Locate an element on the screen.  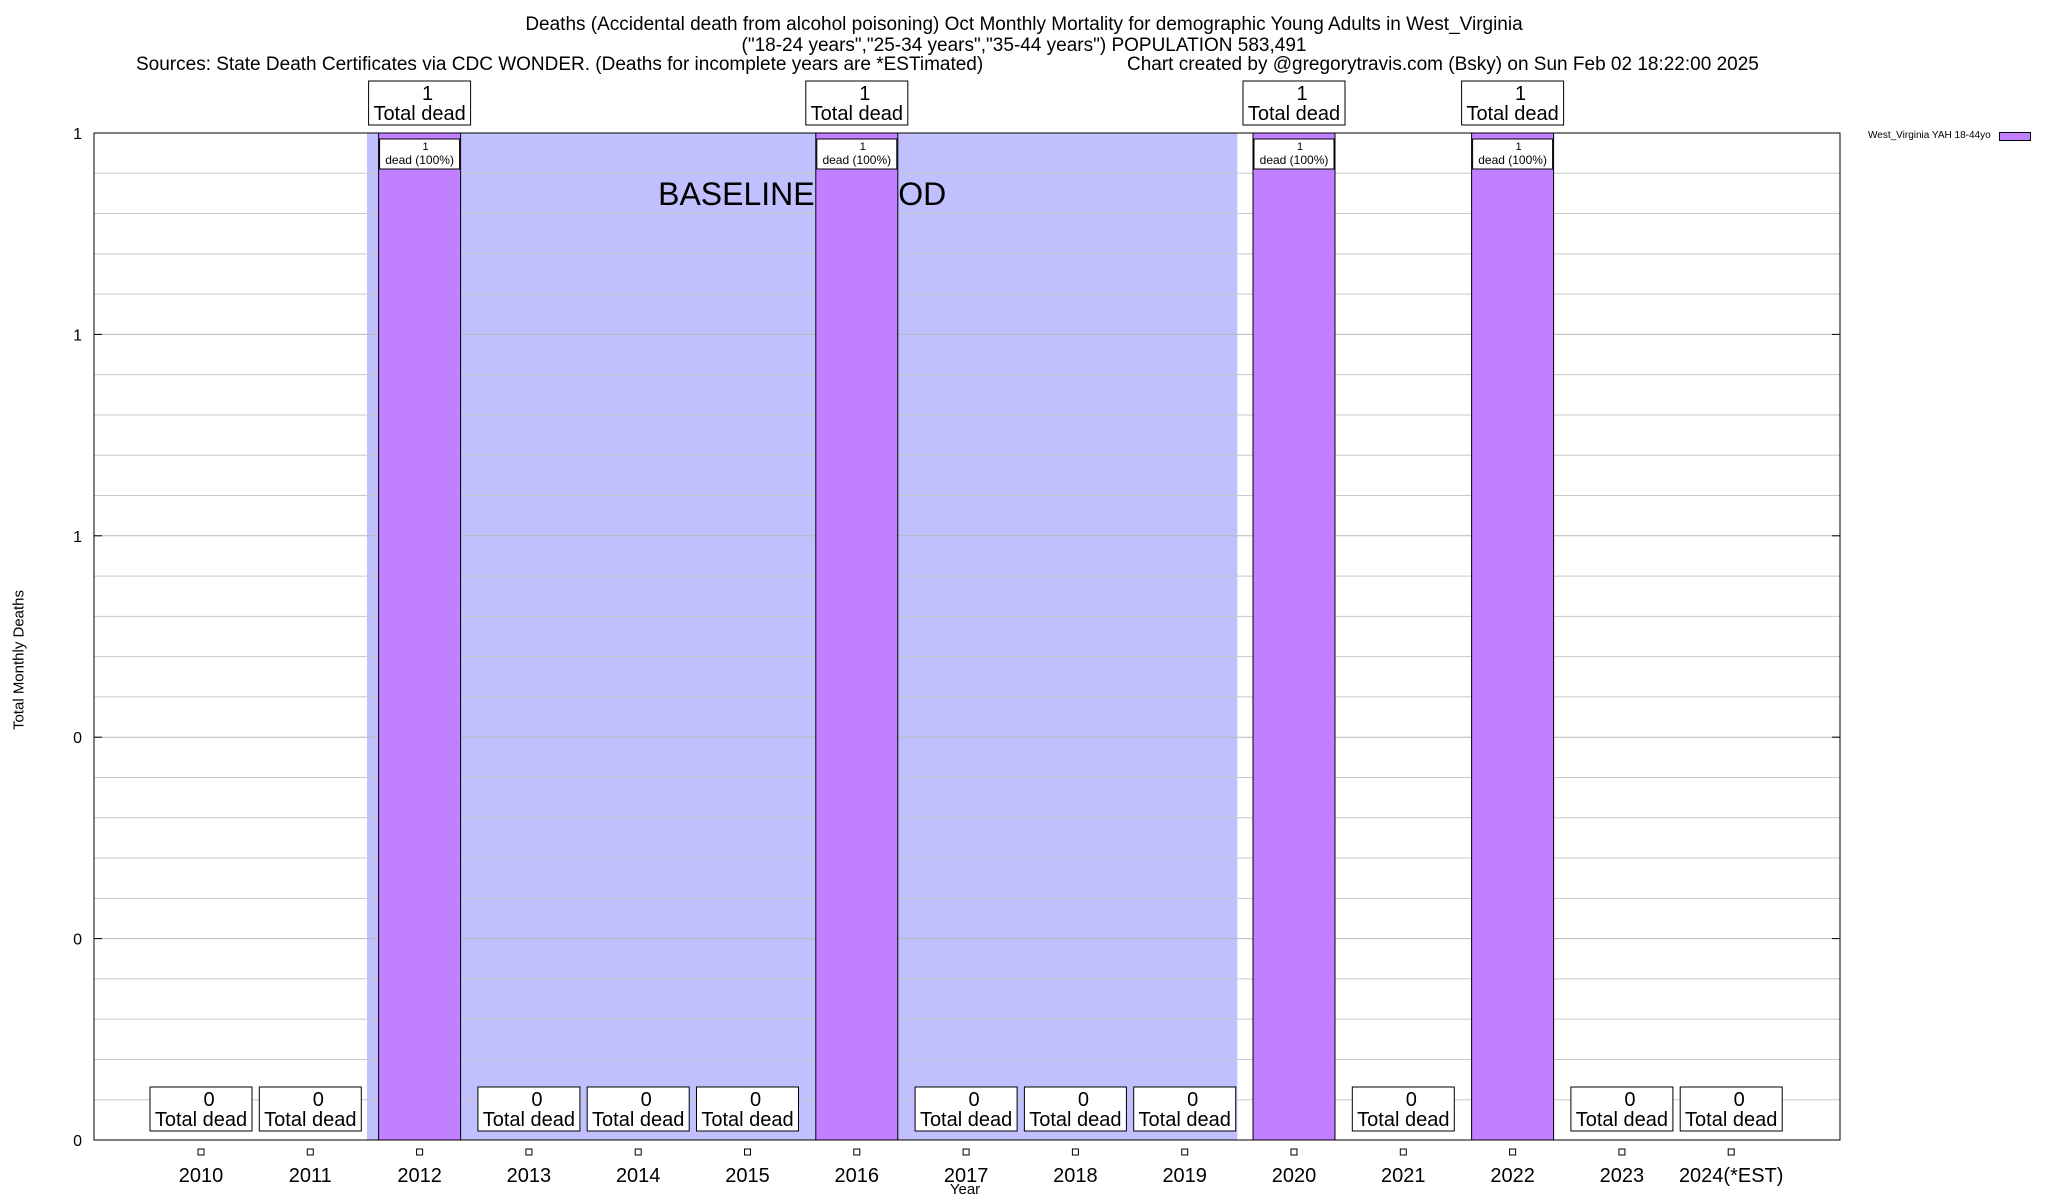
x-tick-label: 2016 is located at coordinates (857, 1176).